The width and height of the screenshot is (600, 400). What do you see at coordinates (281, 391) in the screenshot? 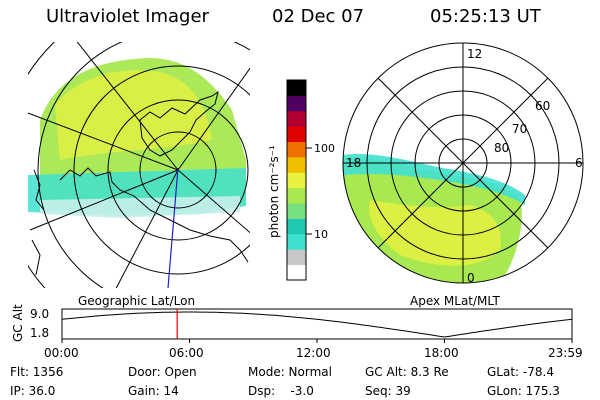
I see `dsp-value: Dsp: -3.0` at bounding box center [281, 391].